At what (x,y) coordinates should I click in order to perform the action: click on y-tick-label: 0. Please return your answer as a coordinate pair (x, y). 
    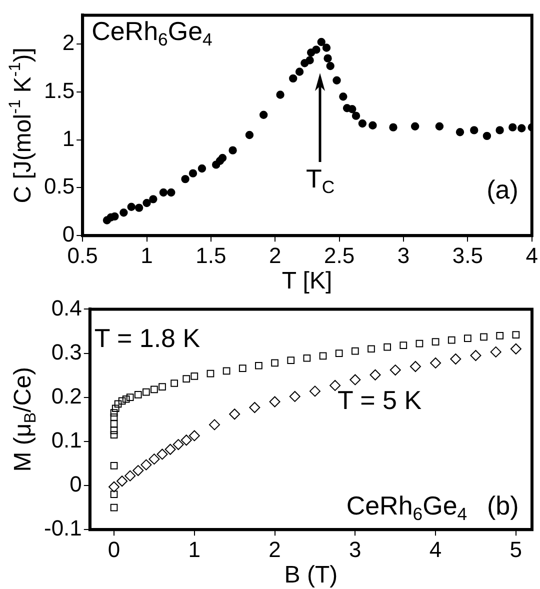
    Looking at the image, I should click on (68, 234).